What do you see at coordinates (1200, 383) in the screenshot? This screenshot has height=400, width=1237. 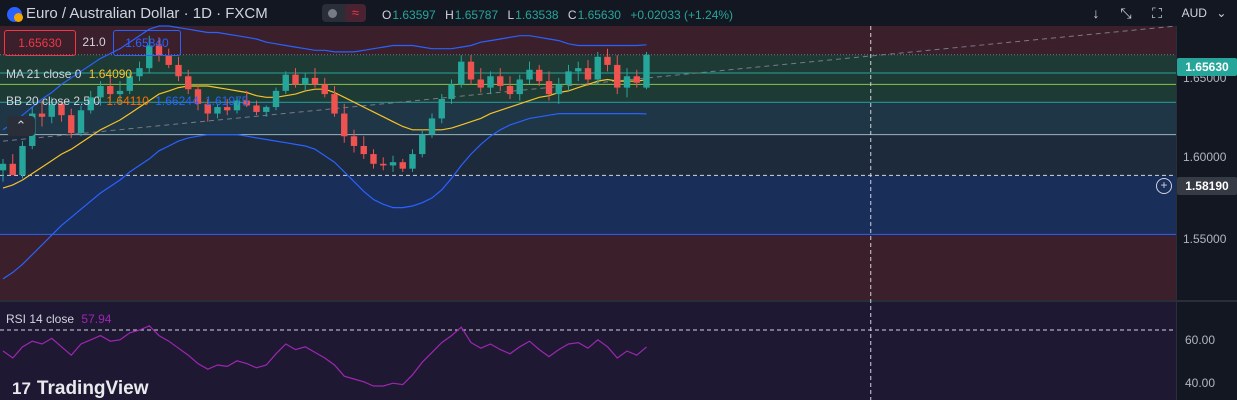 I see `rsi-axis-label: 40.00` at bounding box center [1200, 383].